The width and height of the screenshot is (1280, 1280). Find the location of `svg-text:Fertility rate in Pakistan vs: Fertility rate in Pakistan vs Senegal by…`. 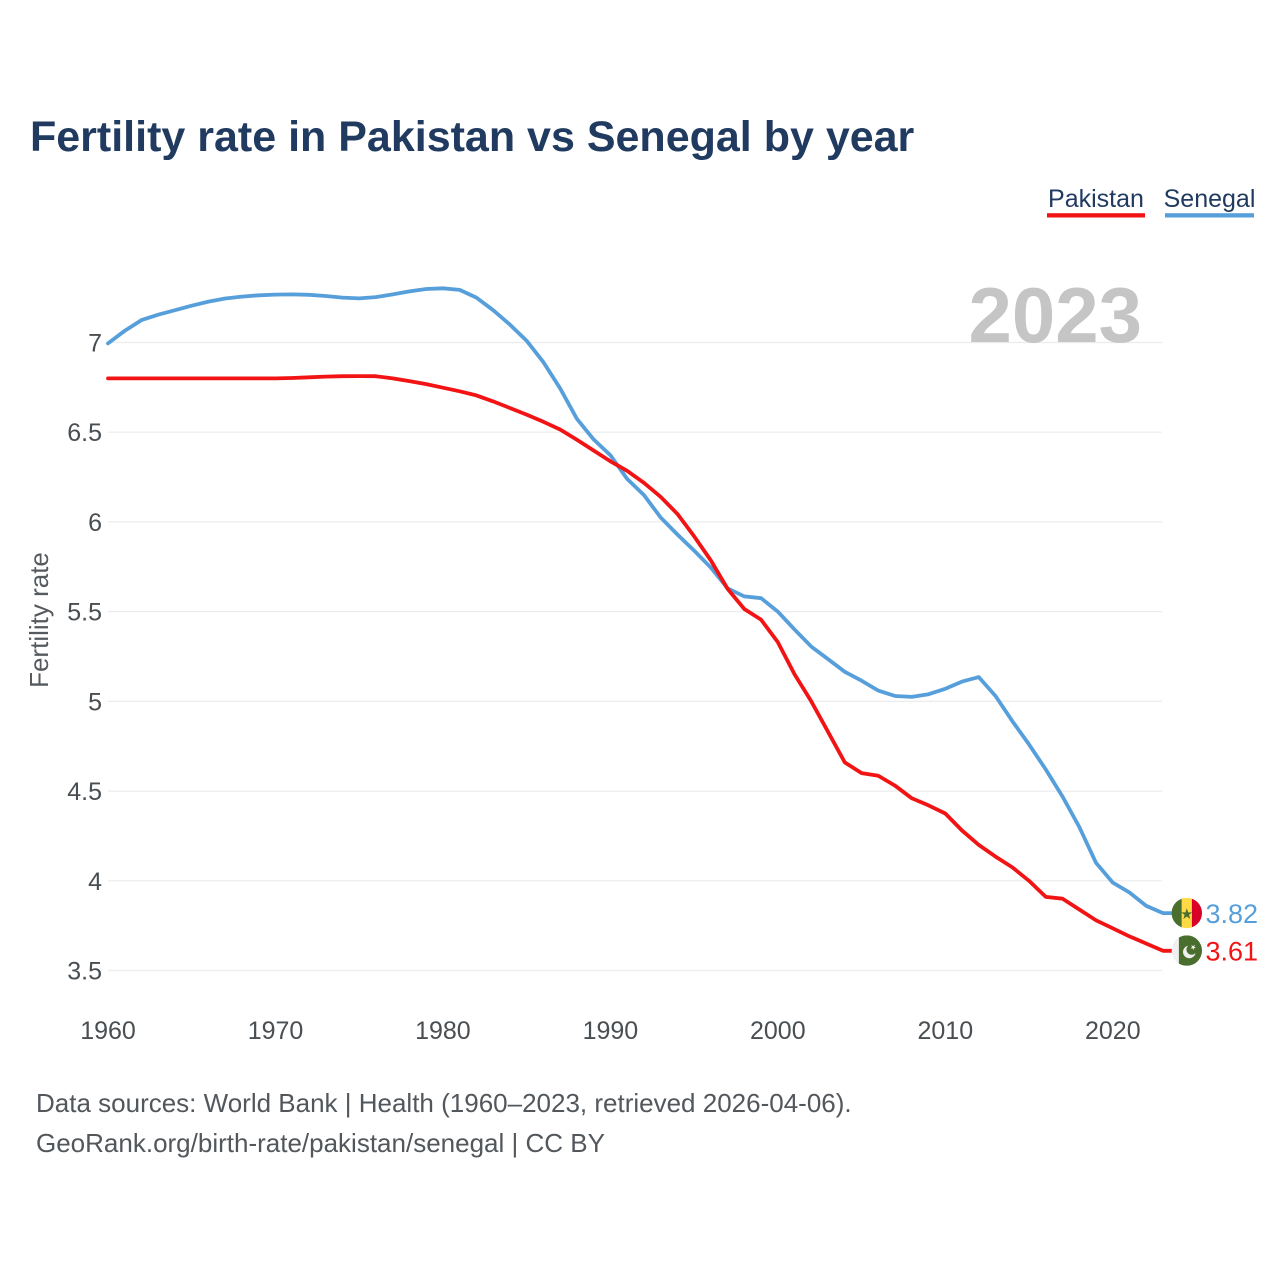

svg-text:Fertility rate in Pakistan vs: Fertility rate in Pakistan vs Senegal by… is located at coordinates (472, 137).